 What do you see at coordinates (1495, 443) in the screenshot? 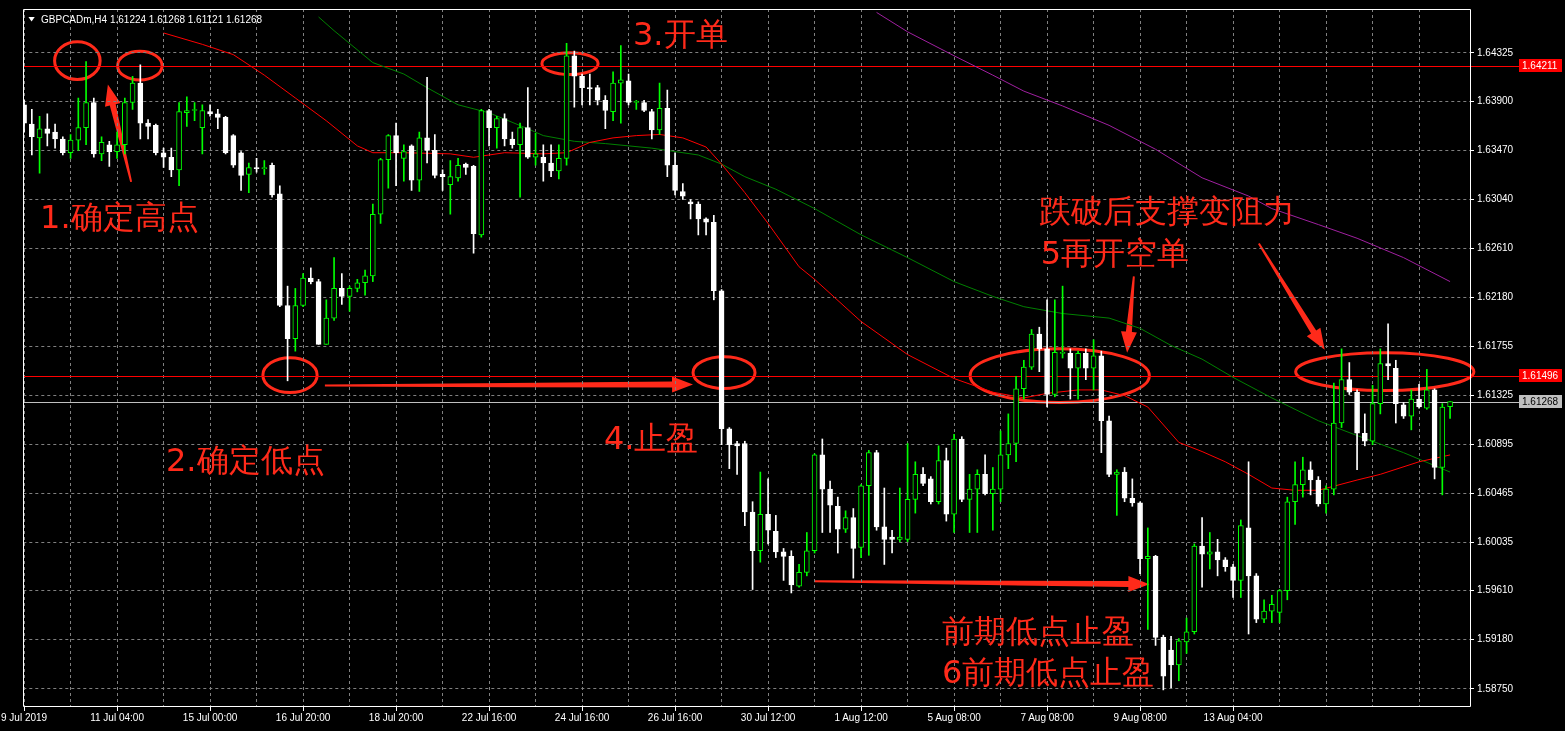
I see `y-tick-label: 1.60895` at bounding box center [1495, 443].